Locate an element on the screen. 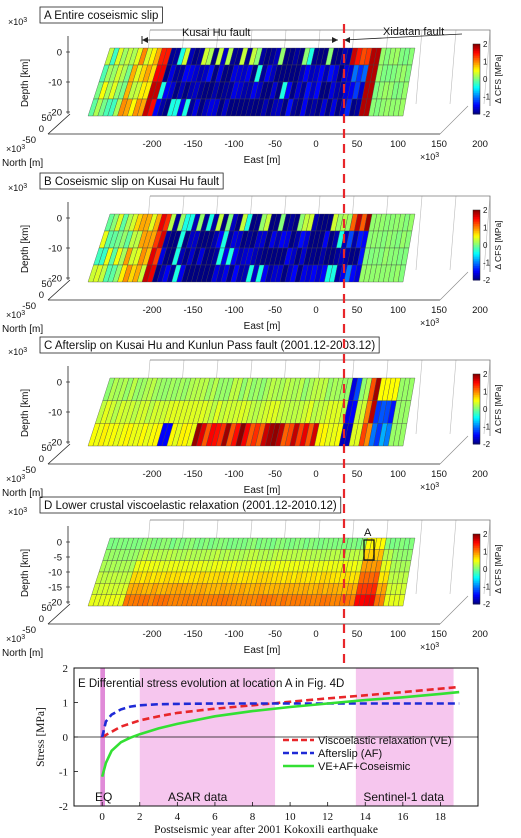 This screenshot has height=838, width=521. x-tick-label: 16 is located at coordinates (403, 817).